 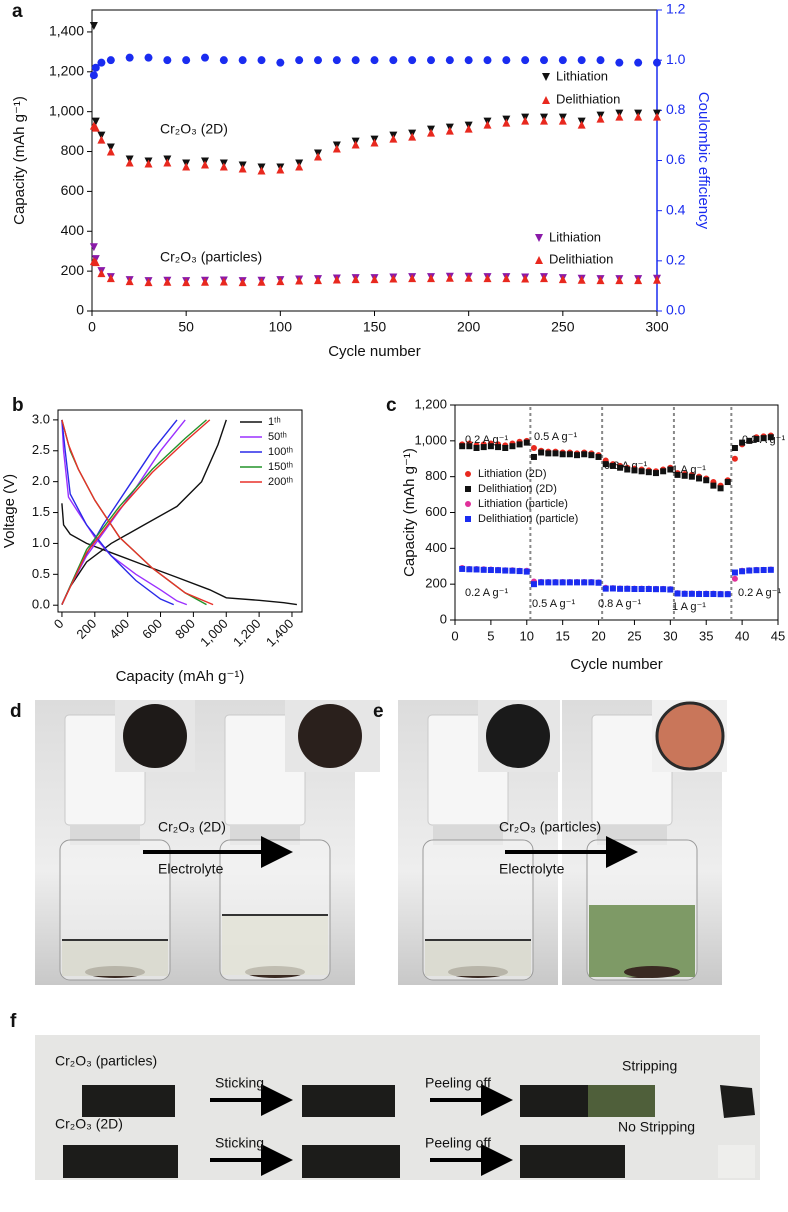 I want to click on annotation: Cr₂O₃ (particles), so click(x=211, y=257).